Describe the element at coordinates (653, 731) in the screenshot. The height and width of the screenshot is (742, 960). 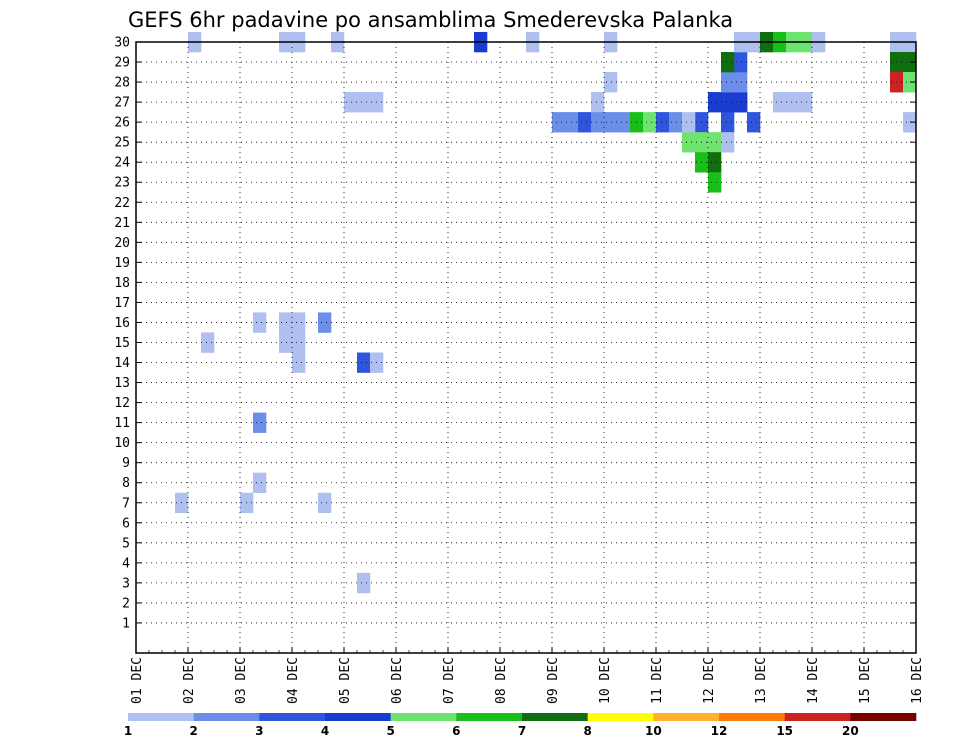
I see `colorbar-label-10: 10` at that location.